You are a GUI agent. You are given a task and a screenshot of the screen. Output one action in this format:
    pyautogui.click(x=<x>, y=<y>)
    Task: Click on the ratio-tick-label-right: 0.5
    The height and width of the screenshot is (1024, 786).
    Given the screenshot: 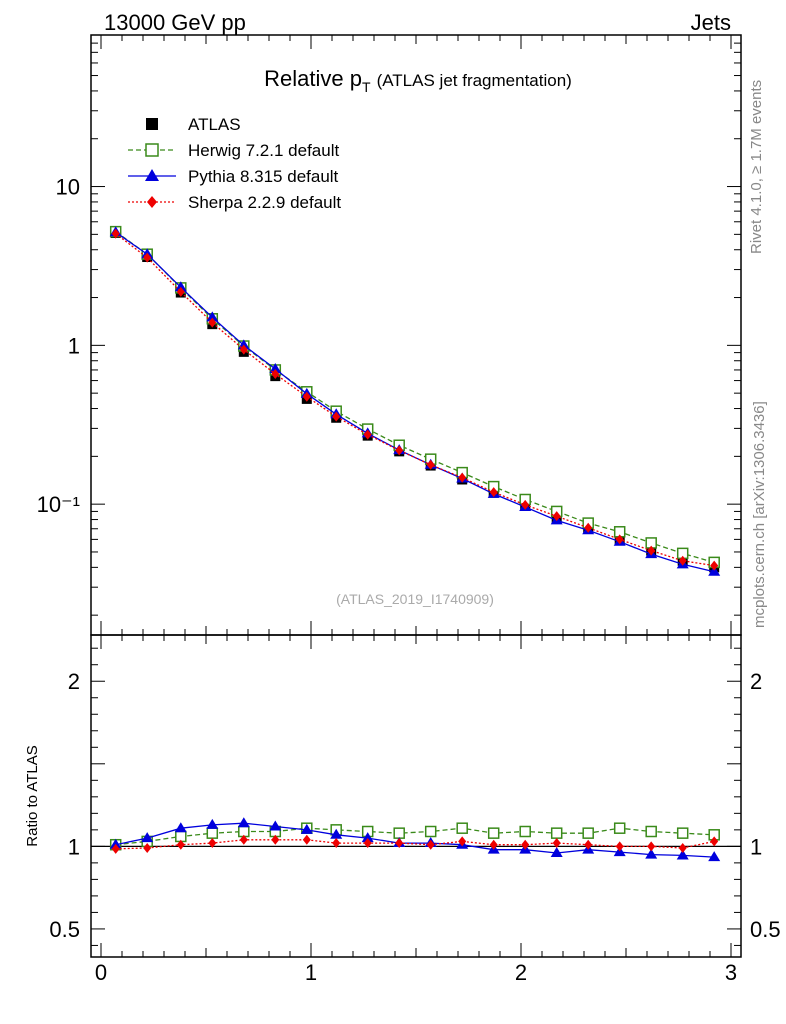 What is the action you would take?
    pyautogui.click(x=765, y=929)
    